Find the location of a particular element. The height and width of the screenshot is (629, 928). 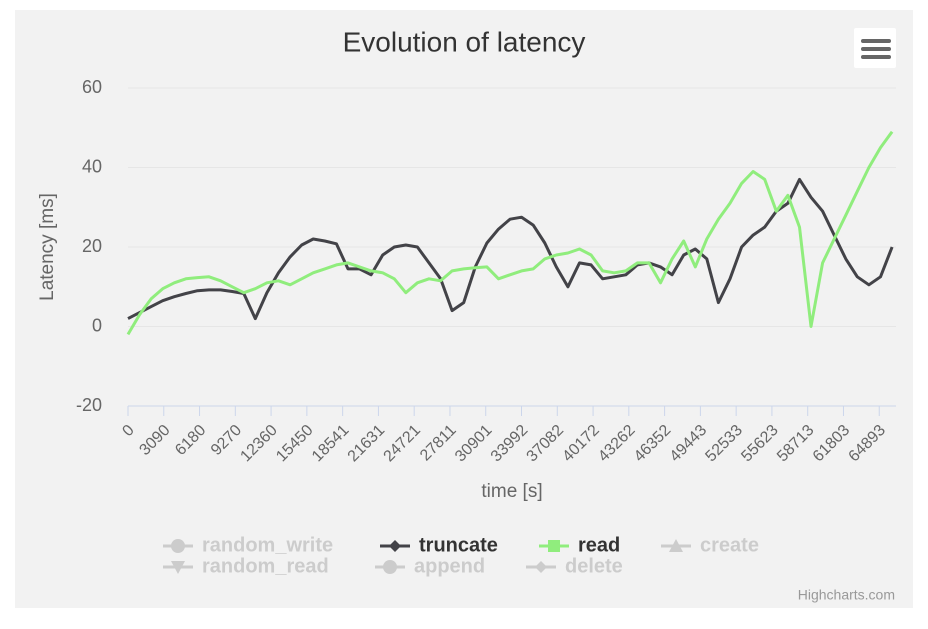

menu-button is located at coordinates (875, 48).